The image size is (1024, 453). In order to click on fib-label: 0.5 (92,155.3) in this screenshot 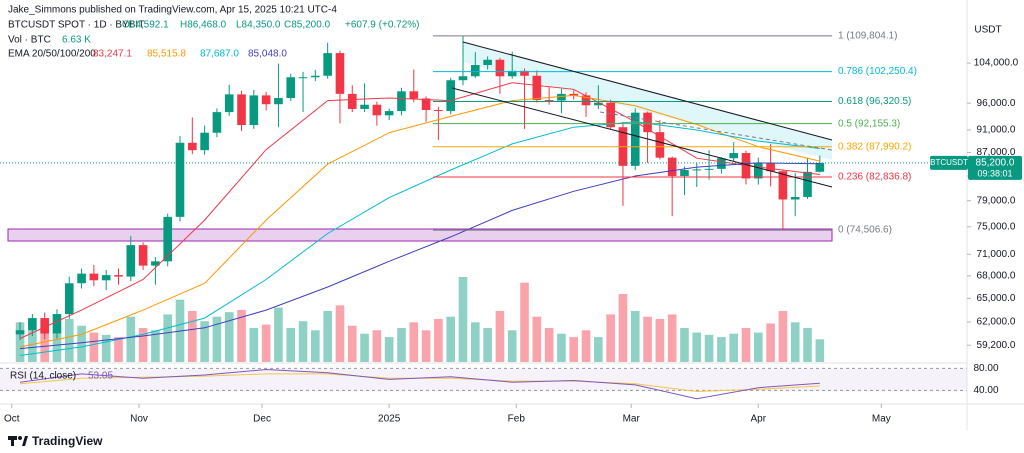, I will do `click(869, 123)`.